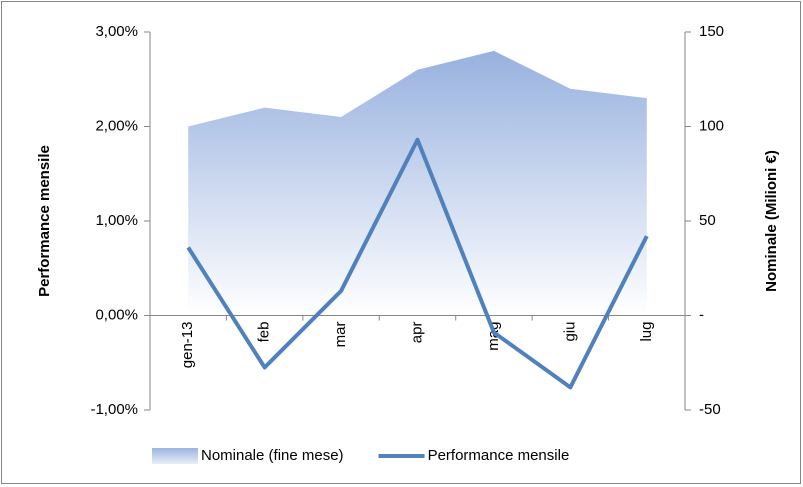  What do you see at coordinates (116, 220) in the screenshot?
I see `y-tick-label: 1,00%` at bounding box center [116, 220].